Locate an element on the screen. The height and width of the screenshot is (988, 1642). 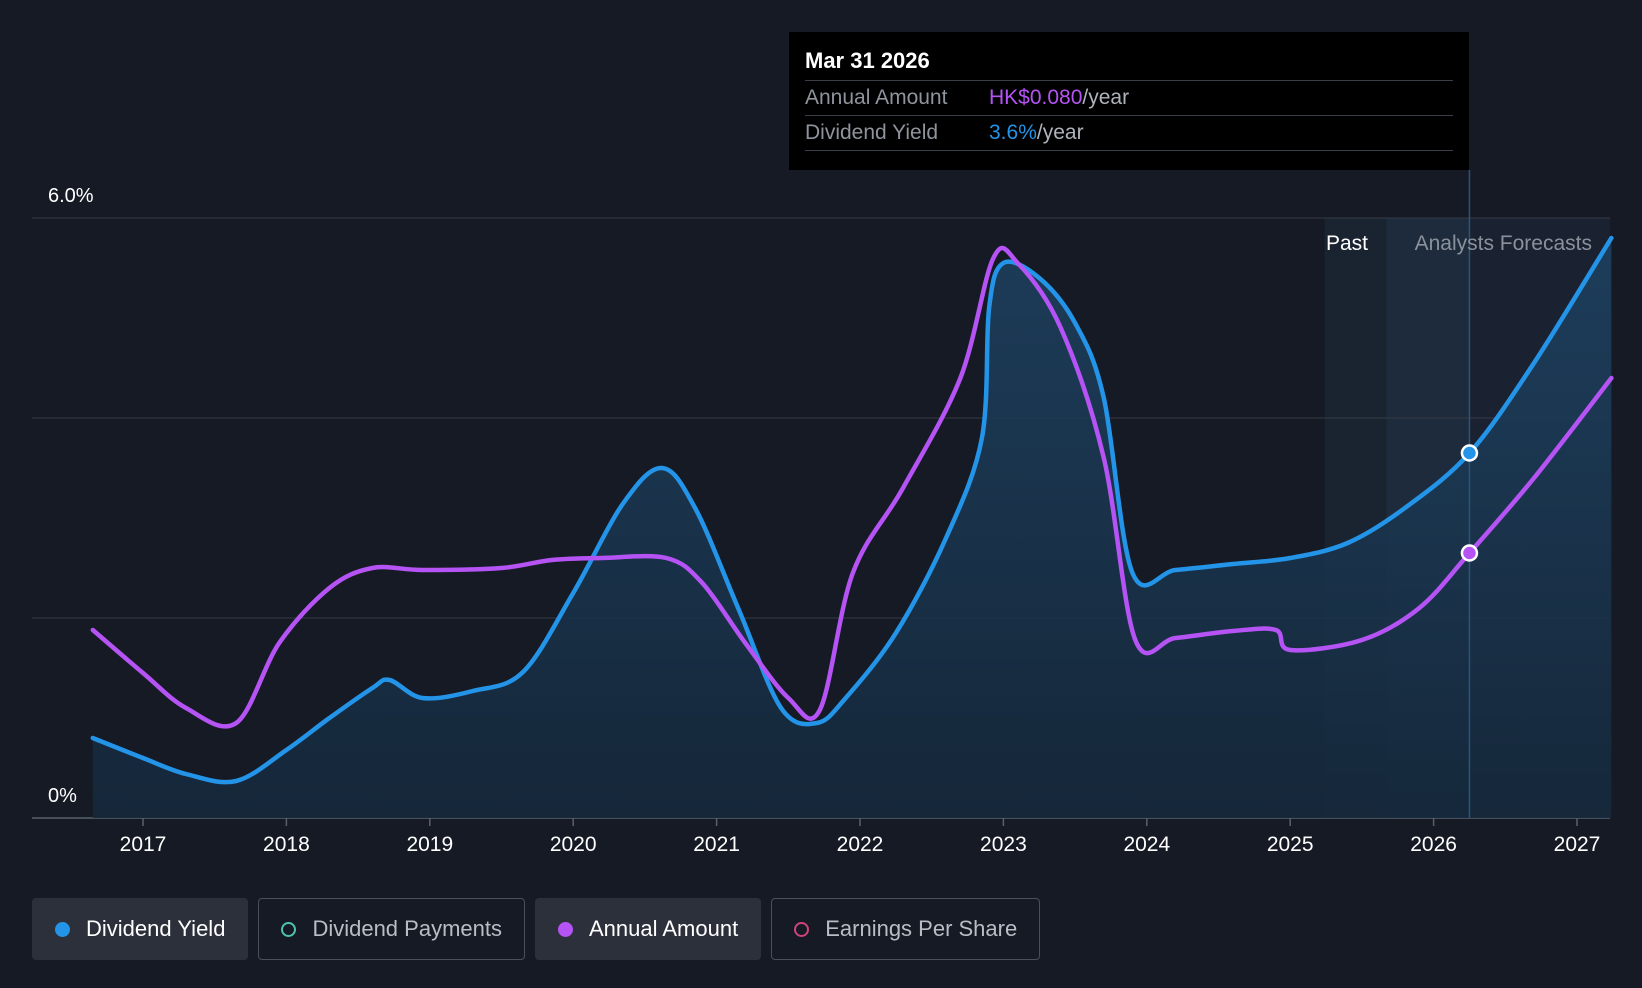
y-tick-label: 6.0% is located at coordinates (71, 196).